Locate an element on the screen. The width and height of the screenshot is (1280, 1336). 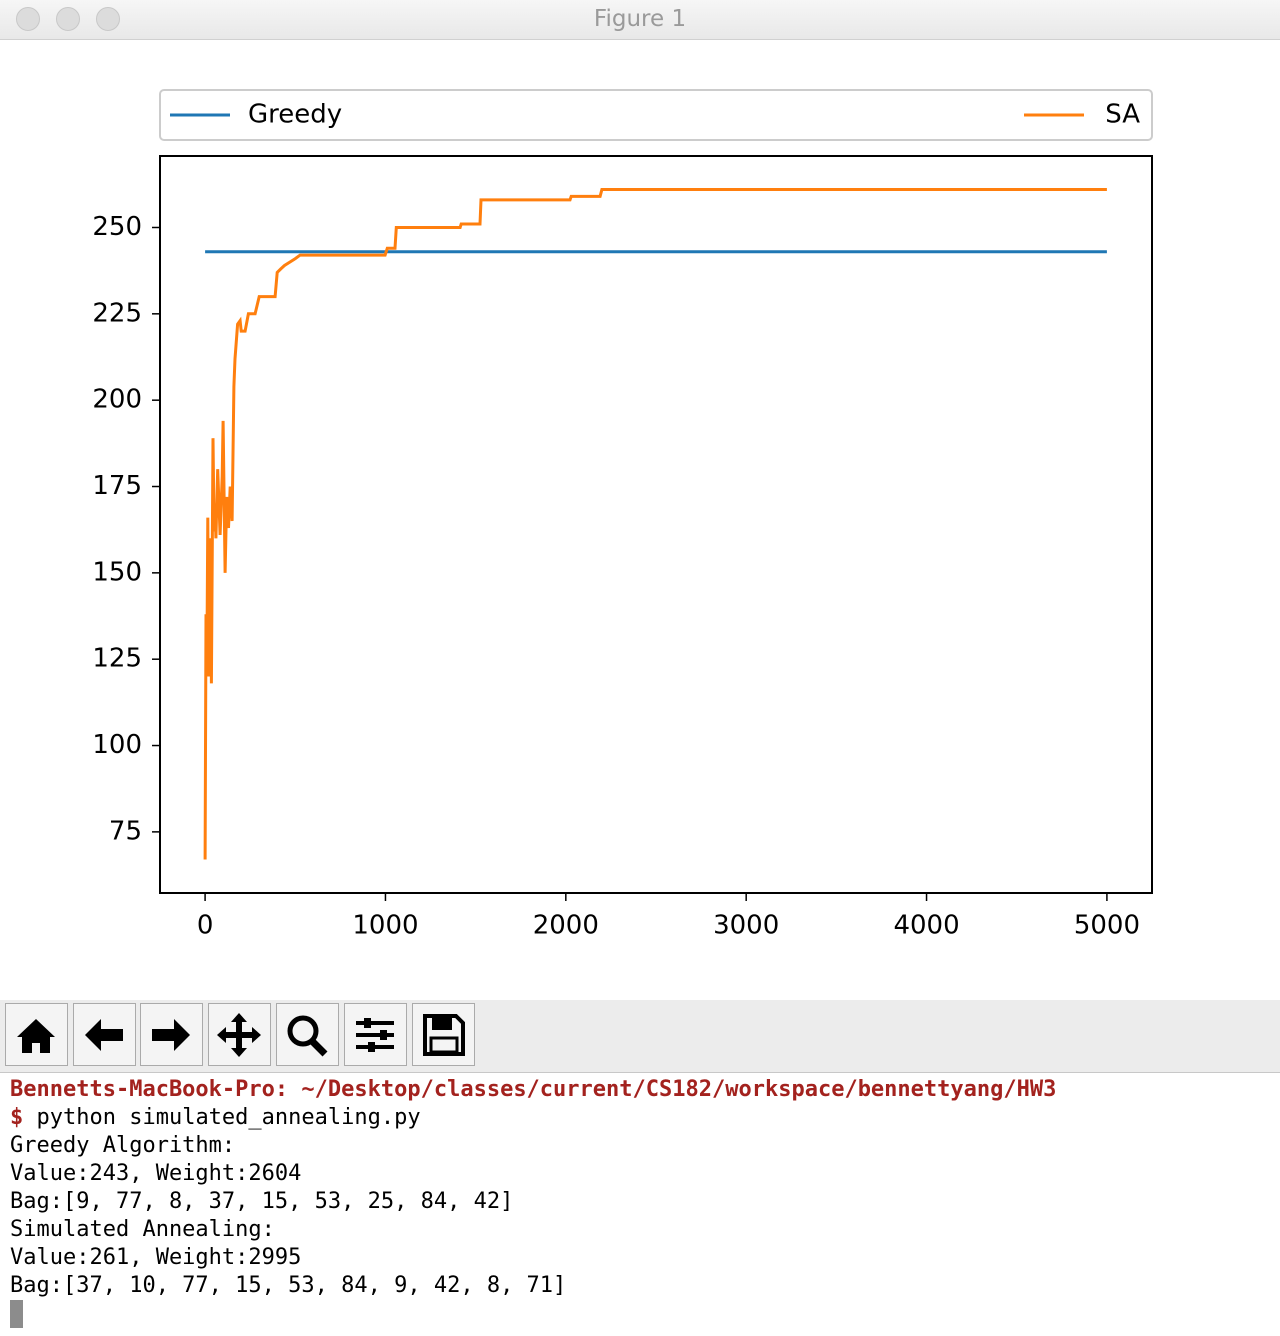
output-line: Value:261, Weight:2995 is located at coordinates (156, 1257).